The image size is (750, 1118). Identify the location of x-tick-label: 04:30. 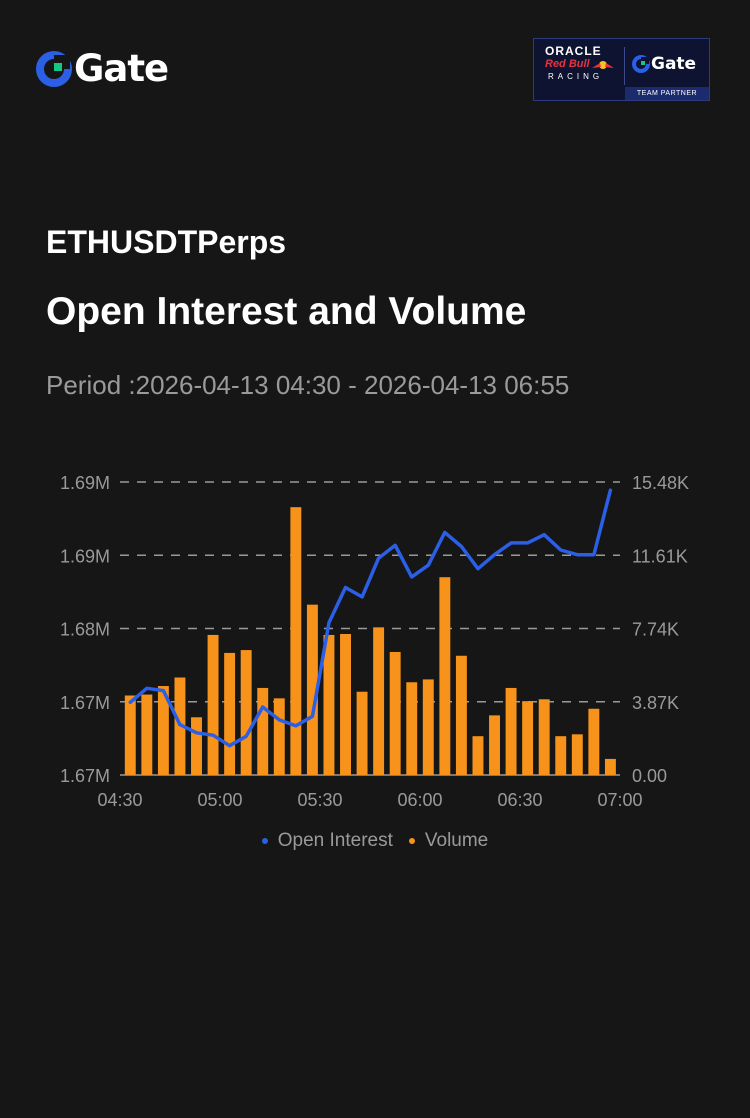
(119, 800).